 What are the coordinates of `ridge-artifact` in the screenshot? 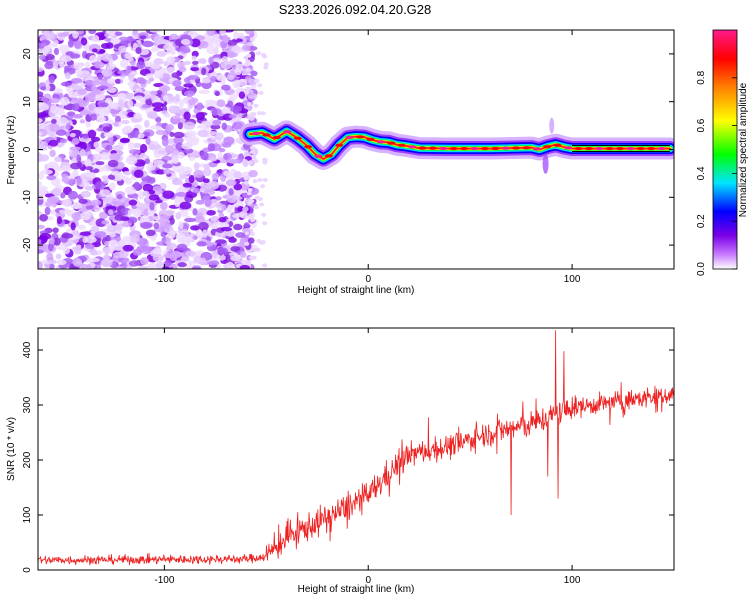 It's located at (552, 125).